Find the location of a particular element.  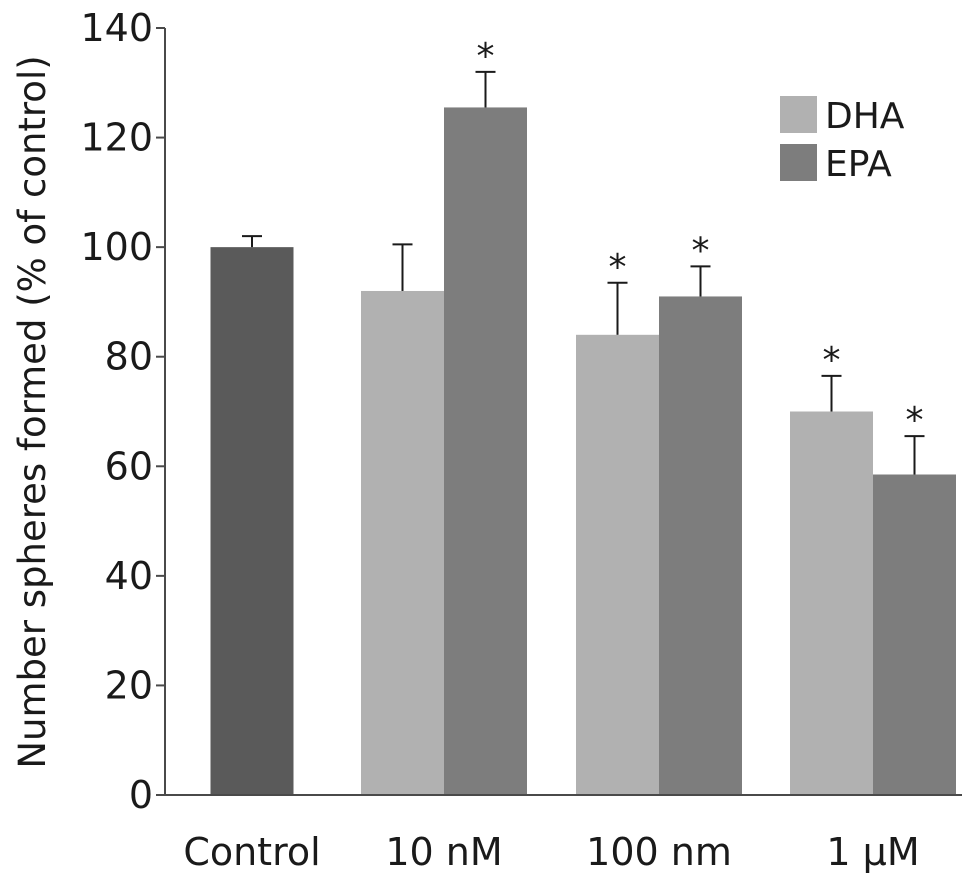

bar-dha-10-nm is located at coordinates (402, 542).